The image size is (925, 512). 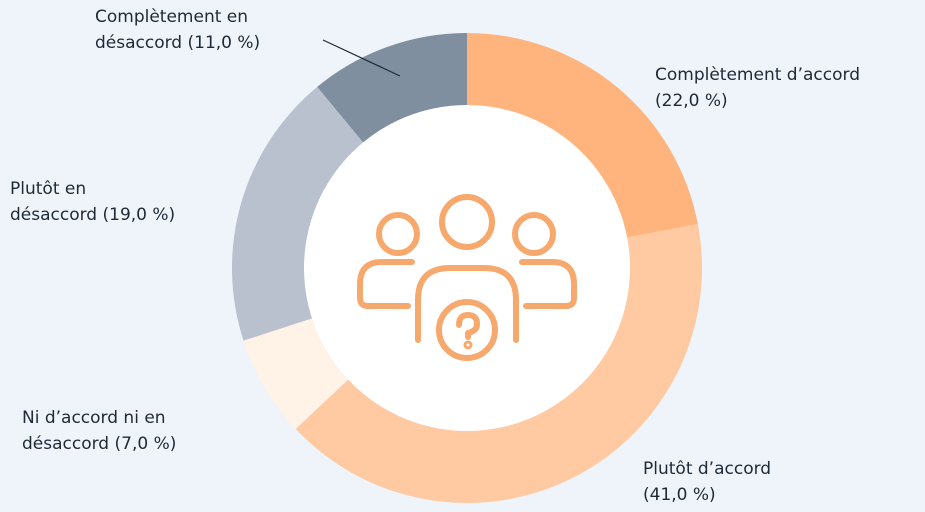 What do you see at coordinates (733, 482) in the screenshot?
I see `slice-label: Plutôt d’accord (41,0 %)` at bounding box center [733, 482].